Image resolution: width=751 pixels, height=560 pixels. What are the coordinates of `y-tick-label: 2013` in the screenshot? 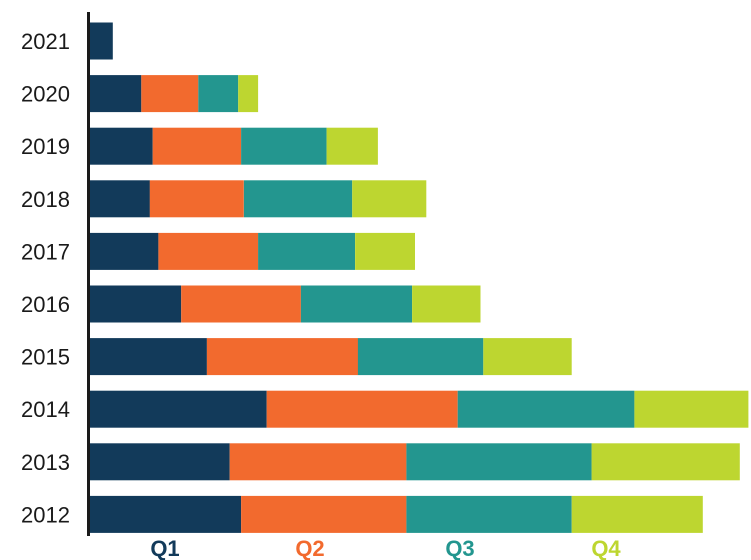 It's located at (45, 462).